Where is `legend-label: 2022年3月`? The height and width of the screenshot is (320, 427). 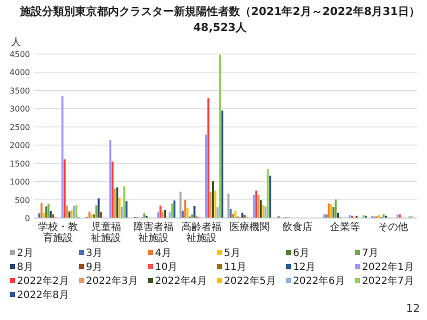 legend-label: 2022年3月 is located at coordinates (112, 281).